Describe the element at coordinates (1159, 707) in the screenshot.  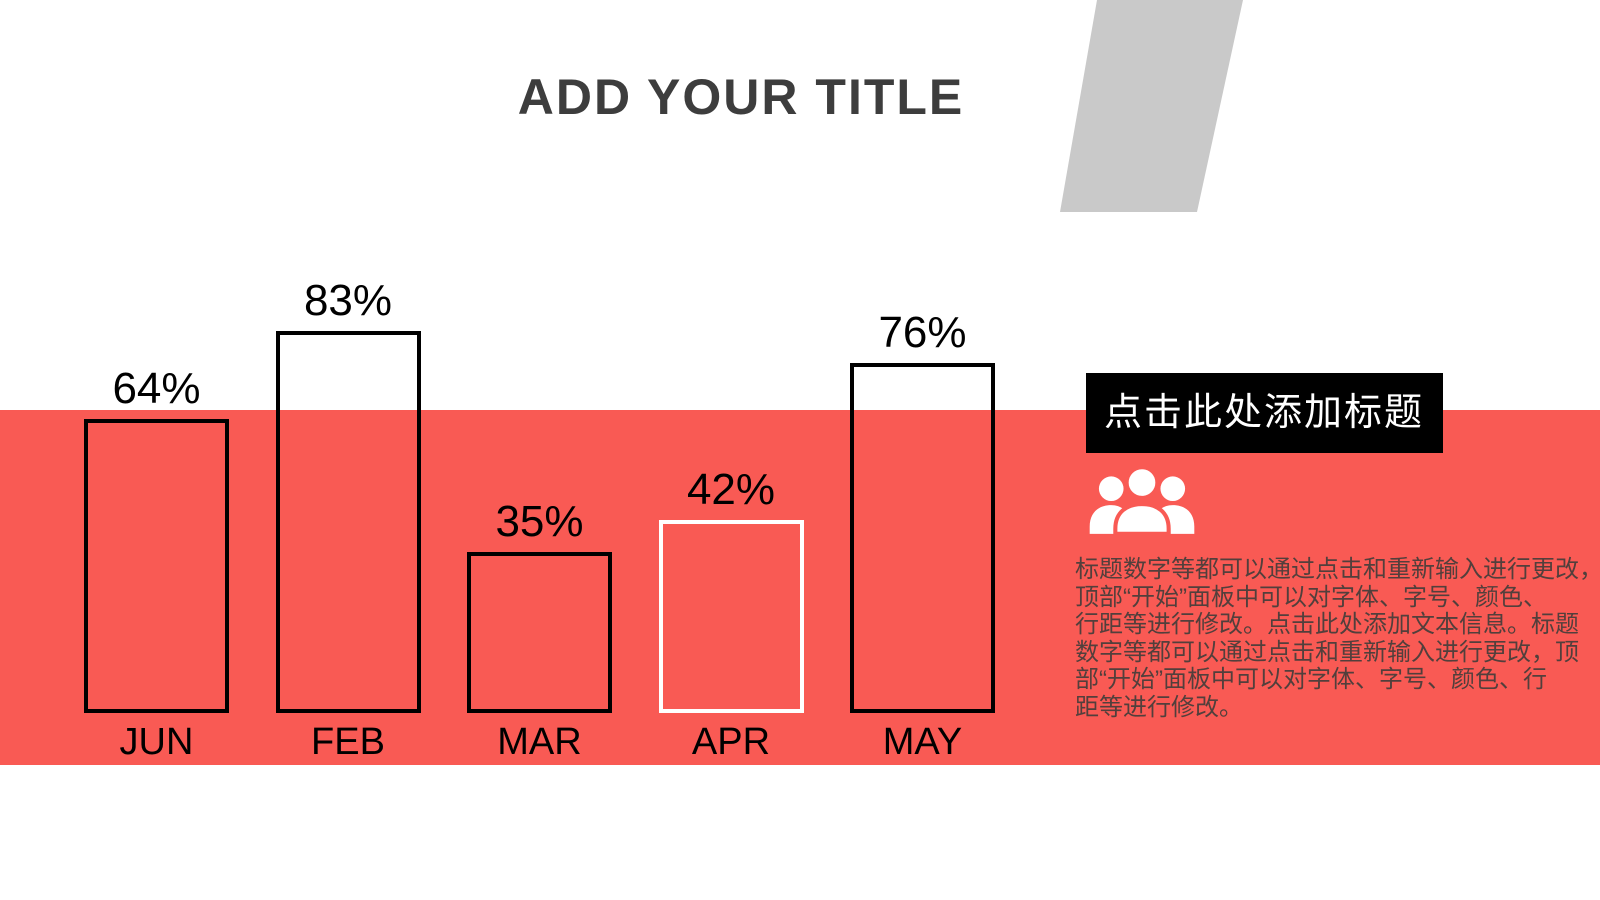
I see `body-line: 距等进行修改。` at that location.